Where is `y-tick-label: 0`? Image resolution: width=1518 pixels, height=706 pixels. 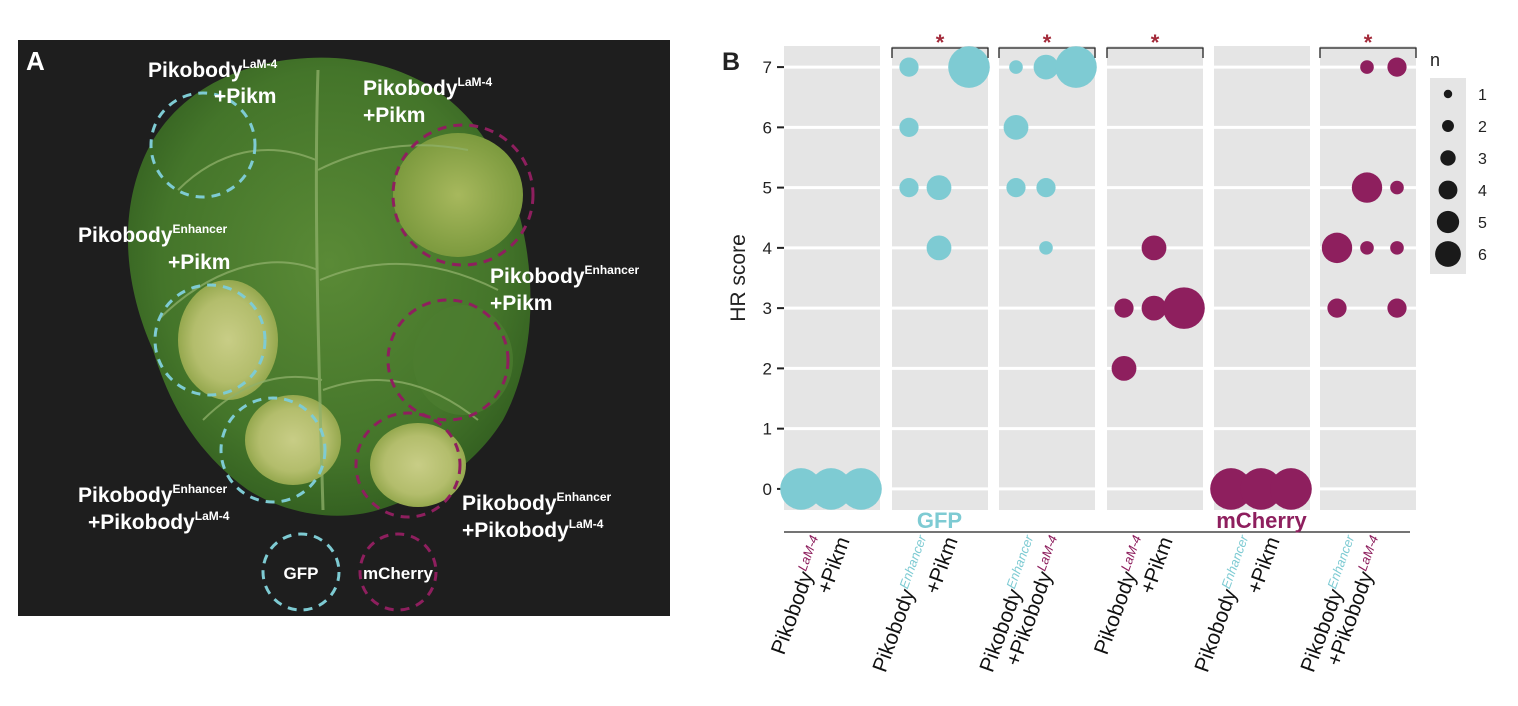
y-tick-label: 0 is located at coordinates (767, 489).